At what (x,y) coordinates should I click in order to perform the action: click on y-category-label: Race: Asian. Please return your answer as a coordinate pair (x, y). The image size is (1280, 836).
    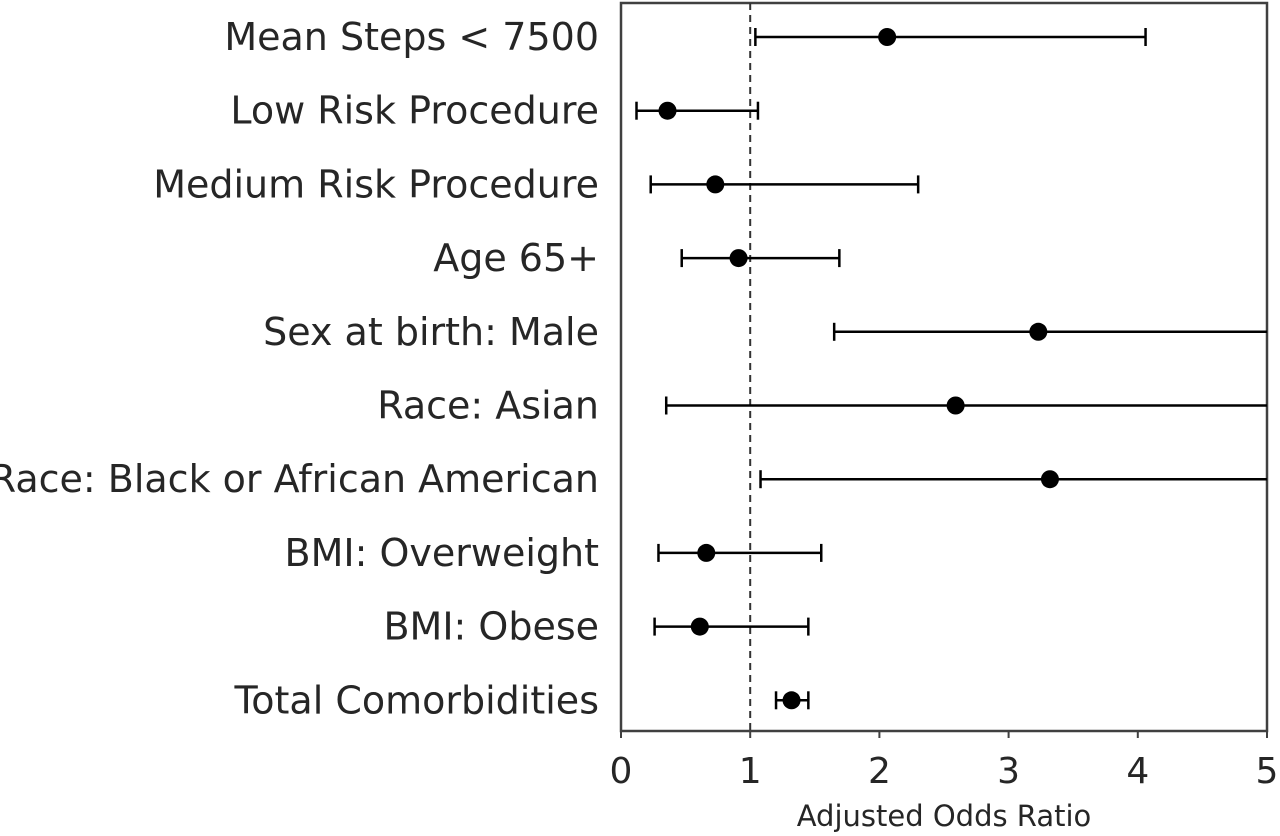
    Looking at the image, I should click on (488, 406).